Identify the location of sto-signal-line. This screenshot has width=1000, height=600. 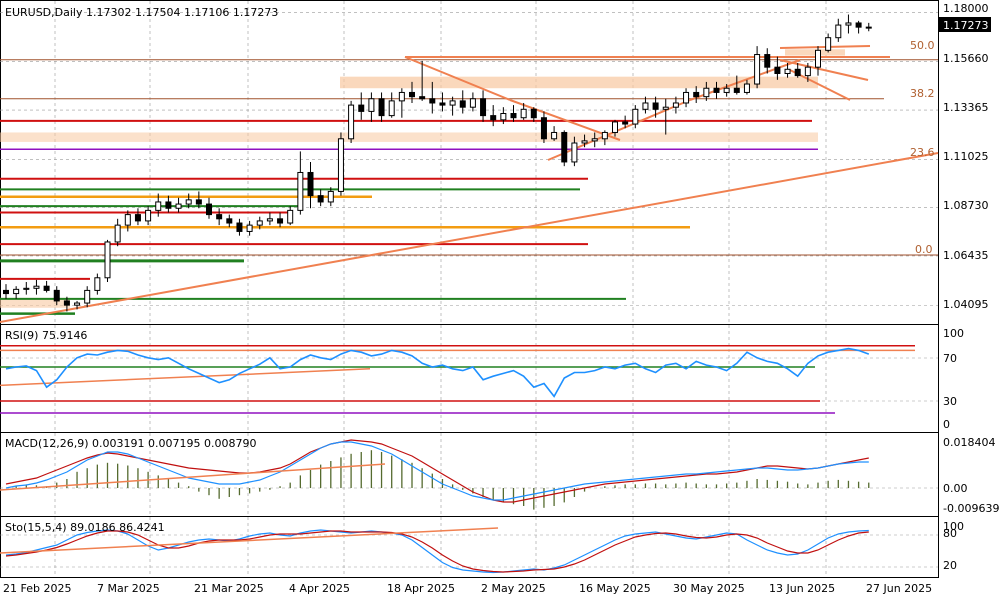
(437, 551).